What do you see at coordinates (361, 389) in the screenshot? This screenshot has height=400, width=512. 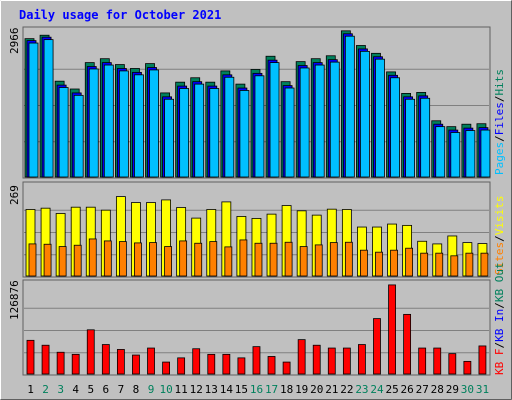 I see `x-tick-label: 23` at bounding box center [361, 389].